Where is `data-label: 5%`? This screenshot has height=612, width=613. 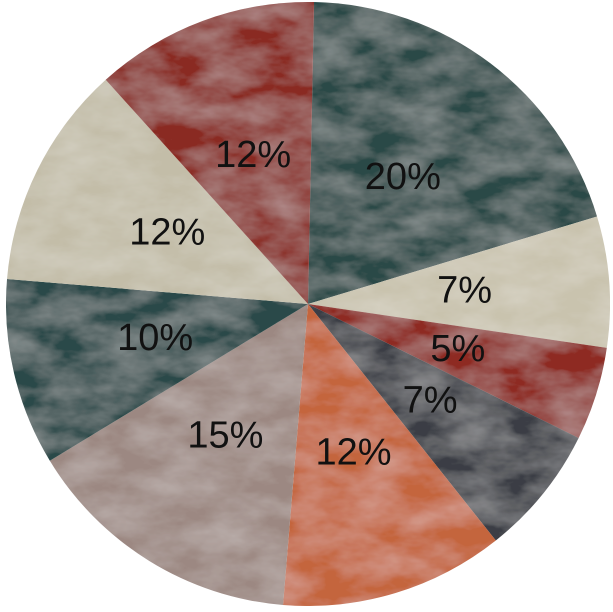 data-label: 5% is located at coordinates (457, 349).